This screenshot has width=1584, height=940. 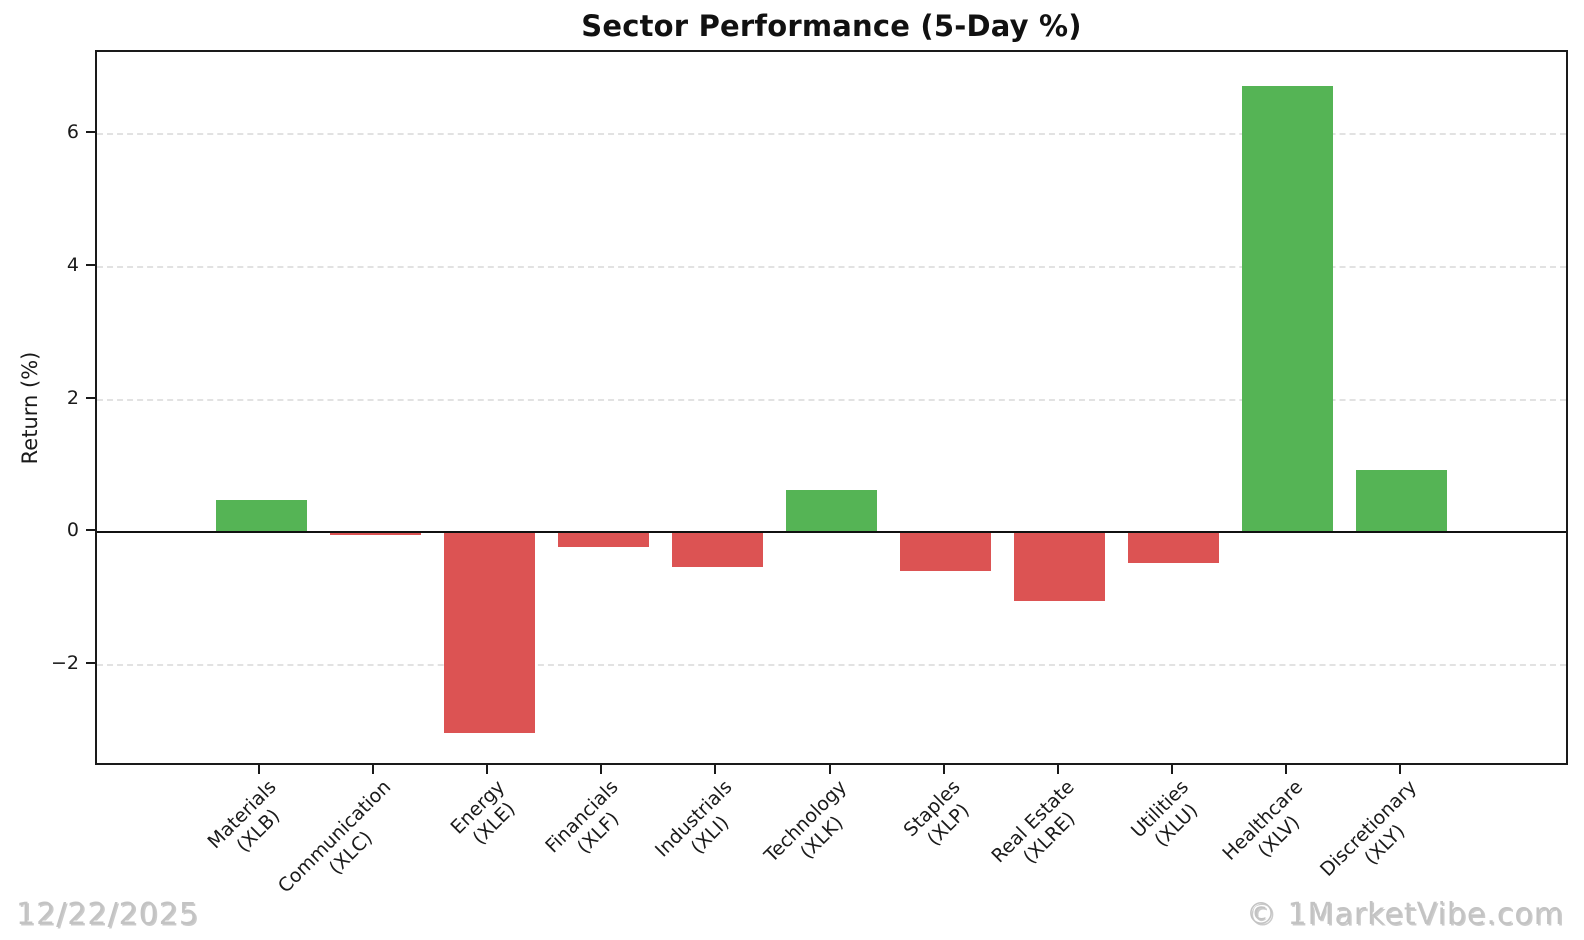 What do you see at coordinates (829, 769) in the screenshot?
I see `x-tick-mark-xlk` at bounding box center [829, 769].